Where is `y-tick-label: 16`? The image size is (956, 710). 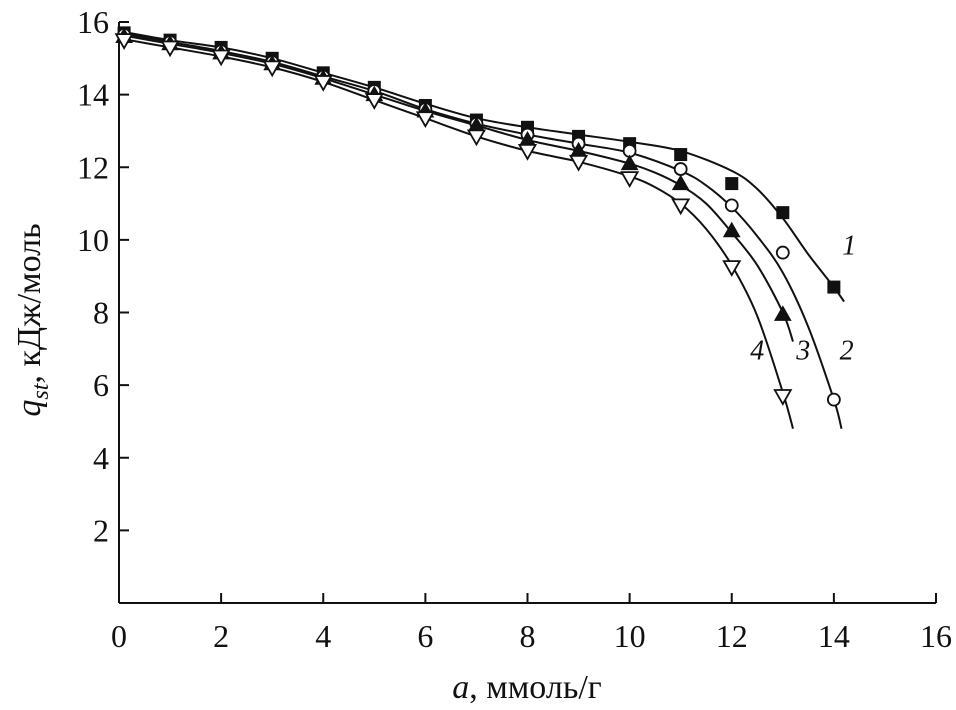
y-tick-label: 16 is located at coordinates (93, 22).